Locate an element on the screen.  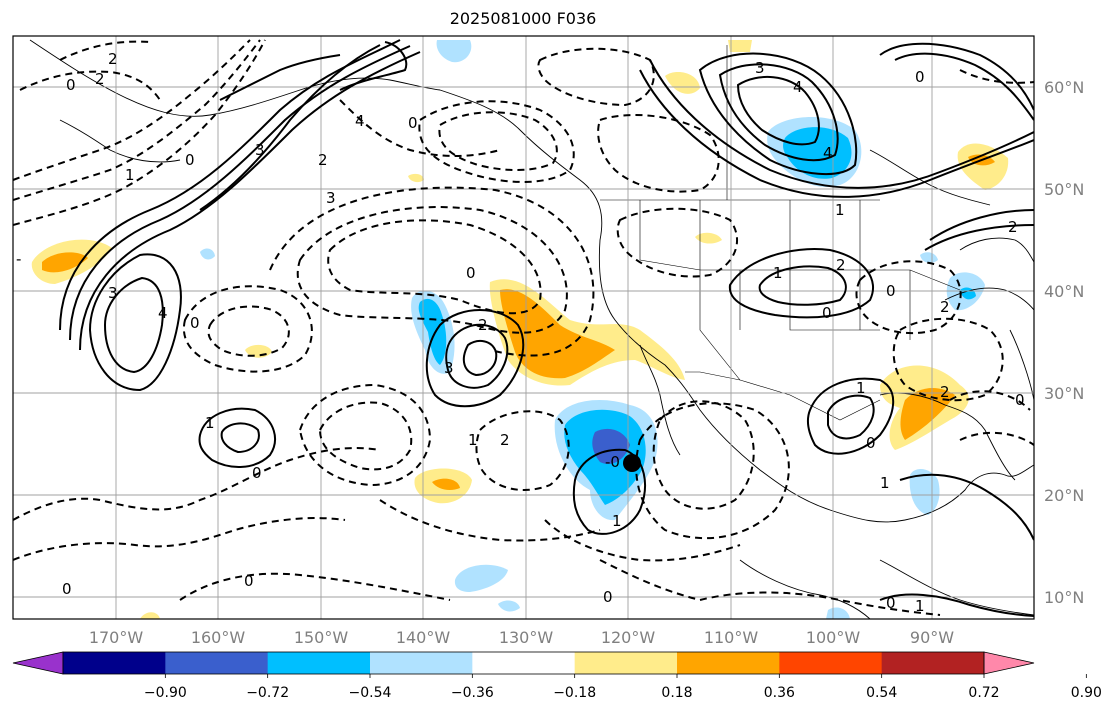
lon-label: 110°W is located at coordinates (731, 637).